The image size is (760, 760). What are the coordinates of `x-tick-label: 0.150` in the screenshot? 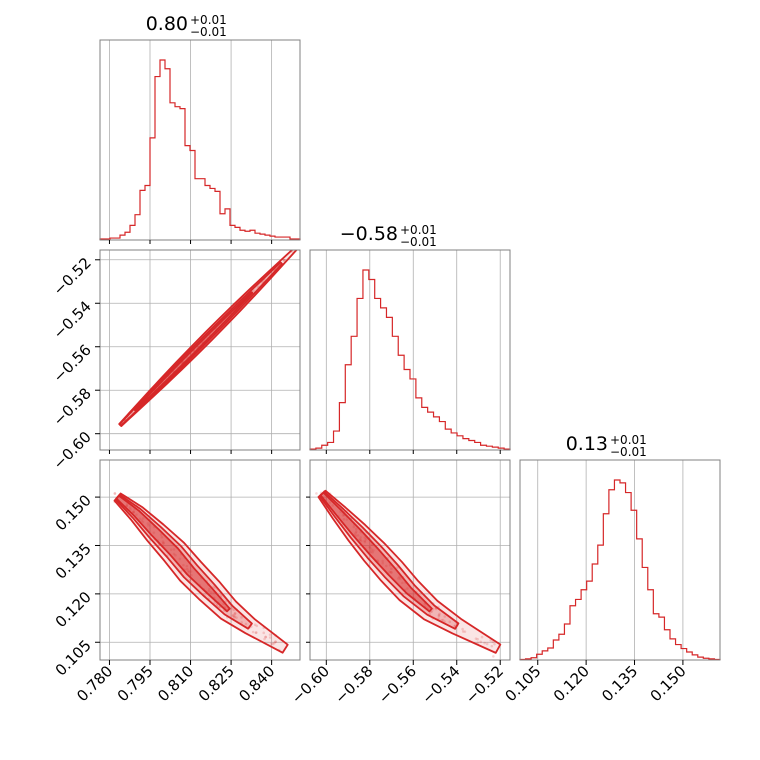 It's located at (668, 683).